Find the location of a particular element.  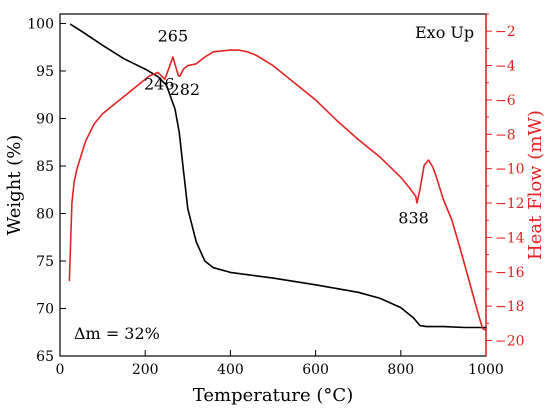

y-left-tick-label: 95 is located at coordinates (45, 72).